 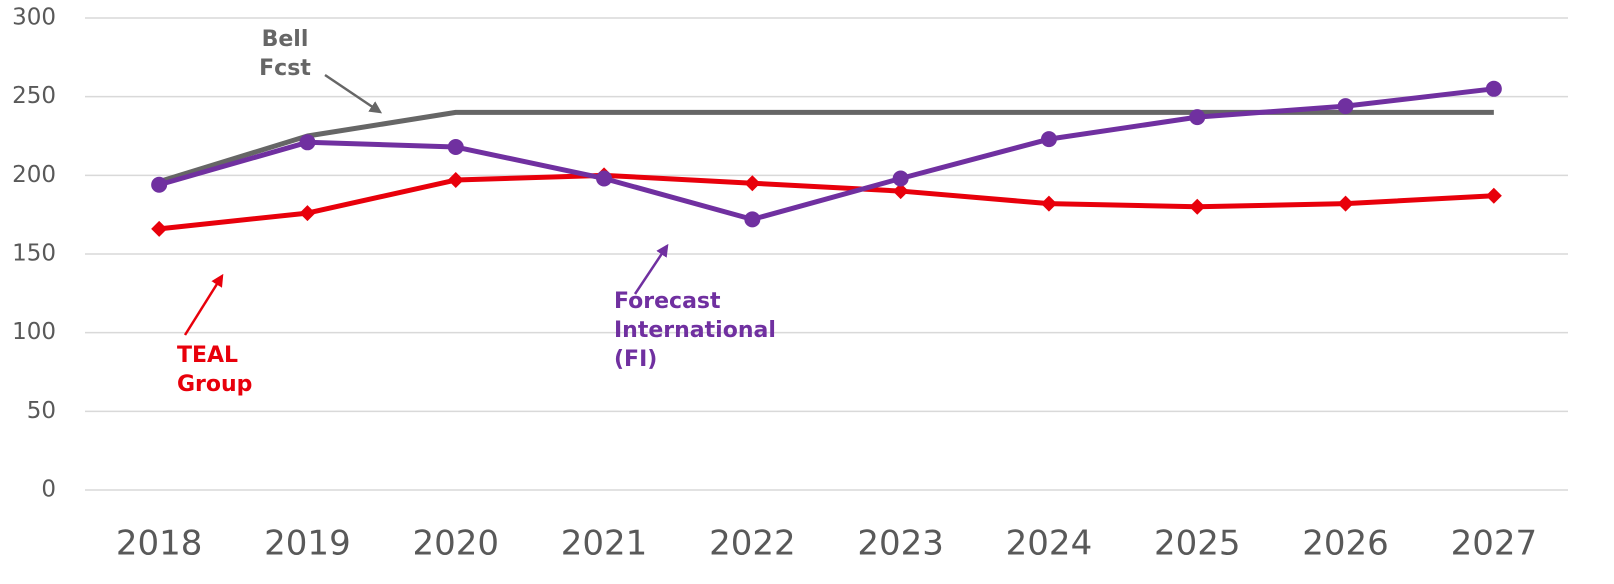 What do you see at coordinates (34, 18) in the screenshot?
I see `y-tick-label: 300` at bounding box center [34, 18].